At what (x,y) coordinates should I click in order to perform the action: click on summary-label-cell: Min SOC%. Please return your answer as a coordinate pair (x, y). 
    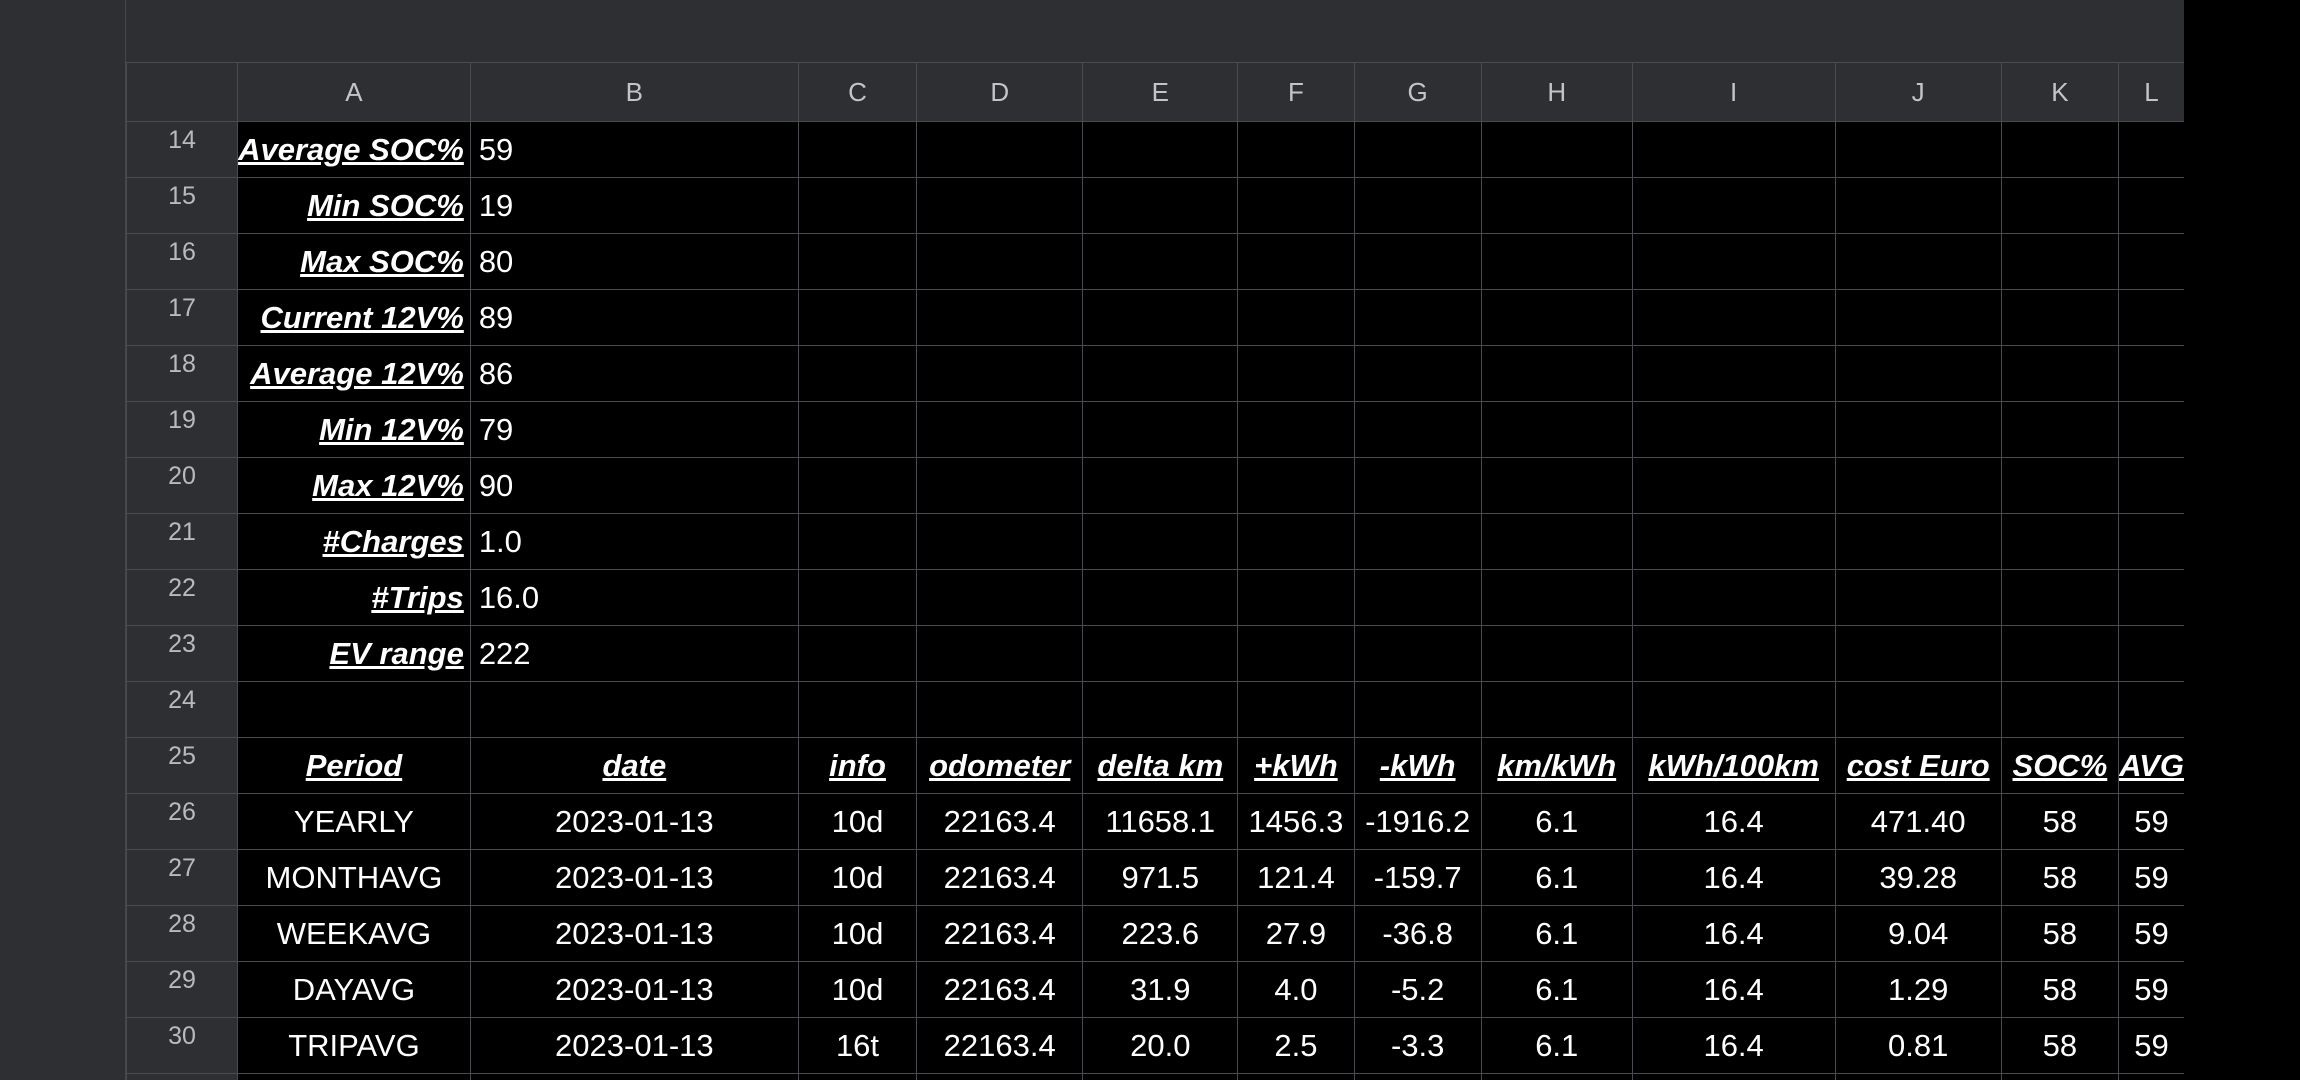
    Looking at the image, I should click on (354, 205).